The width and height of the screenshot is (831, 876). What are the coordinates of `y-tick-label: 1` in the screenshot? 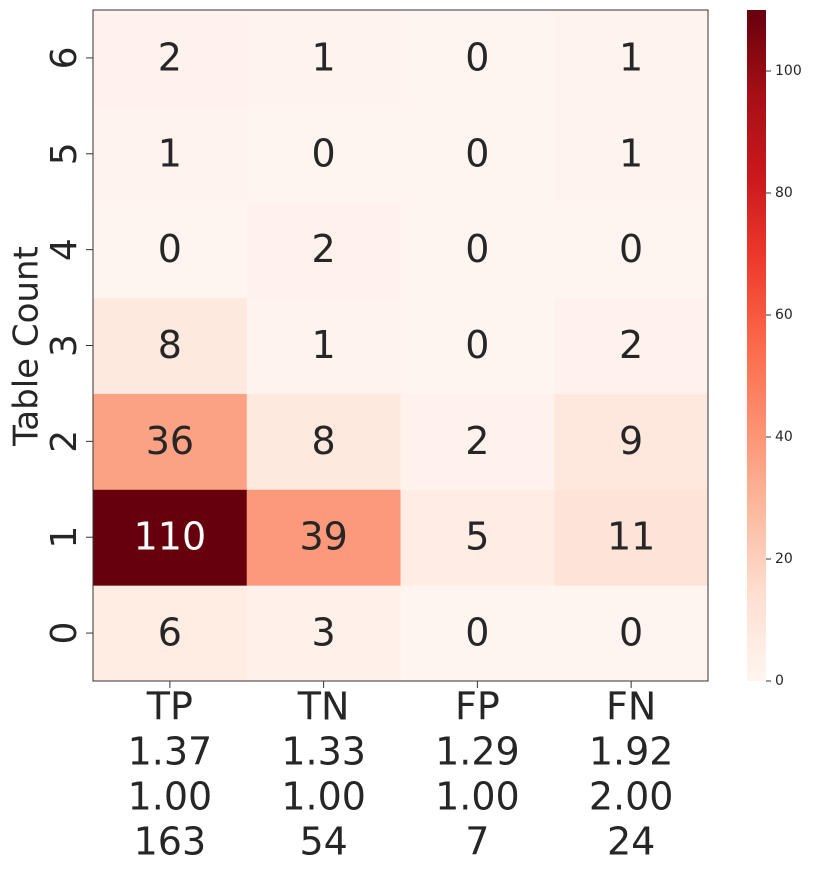 It's located at (64, 537).